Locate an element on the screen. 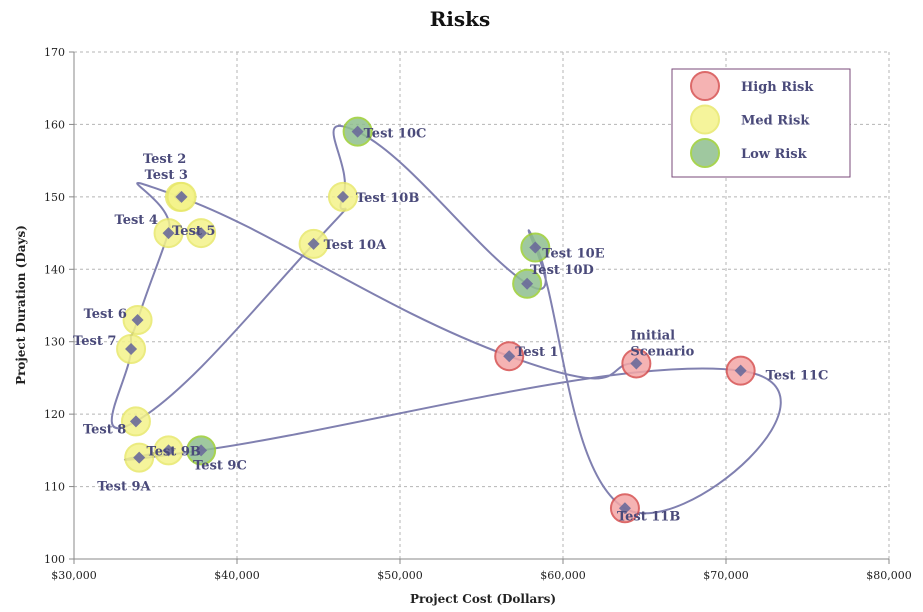 The image size is (923, 612). point-label: Test 7 is located at coordinates (94, 341).